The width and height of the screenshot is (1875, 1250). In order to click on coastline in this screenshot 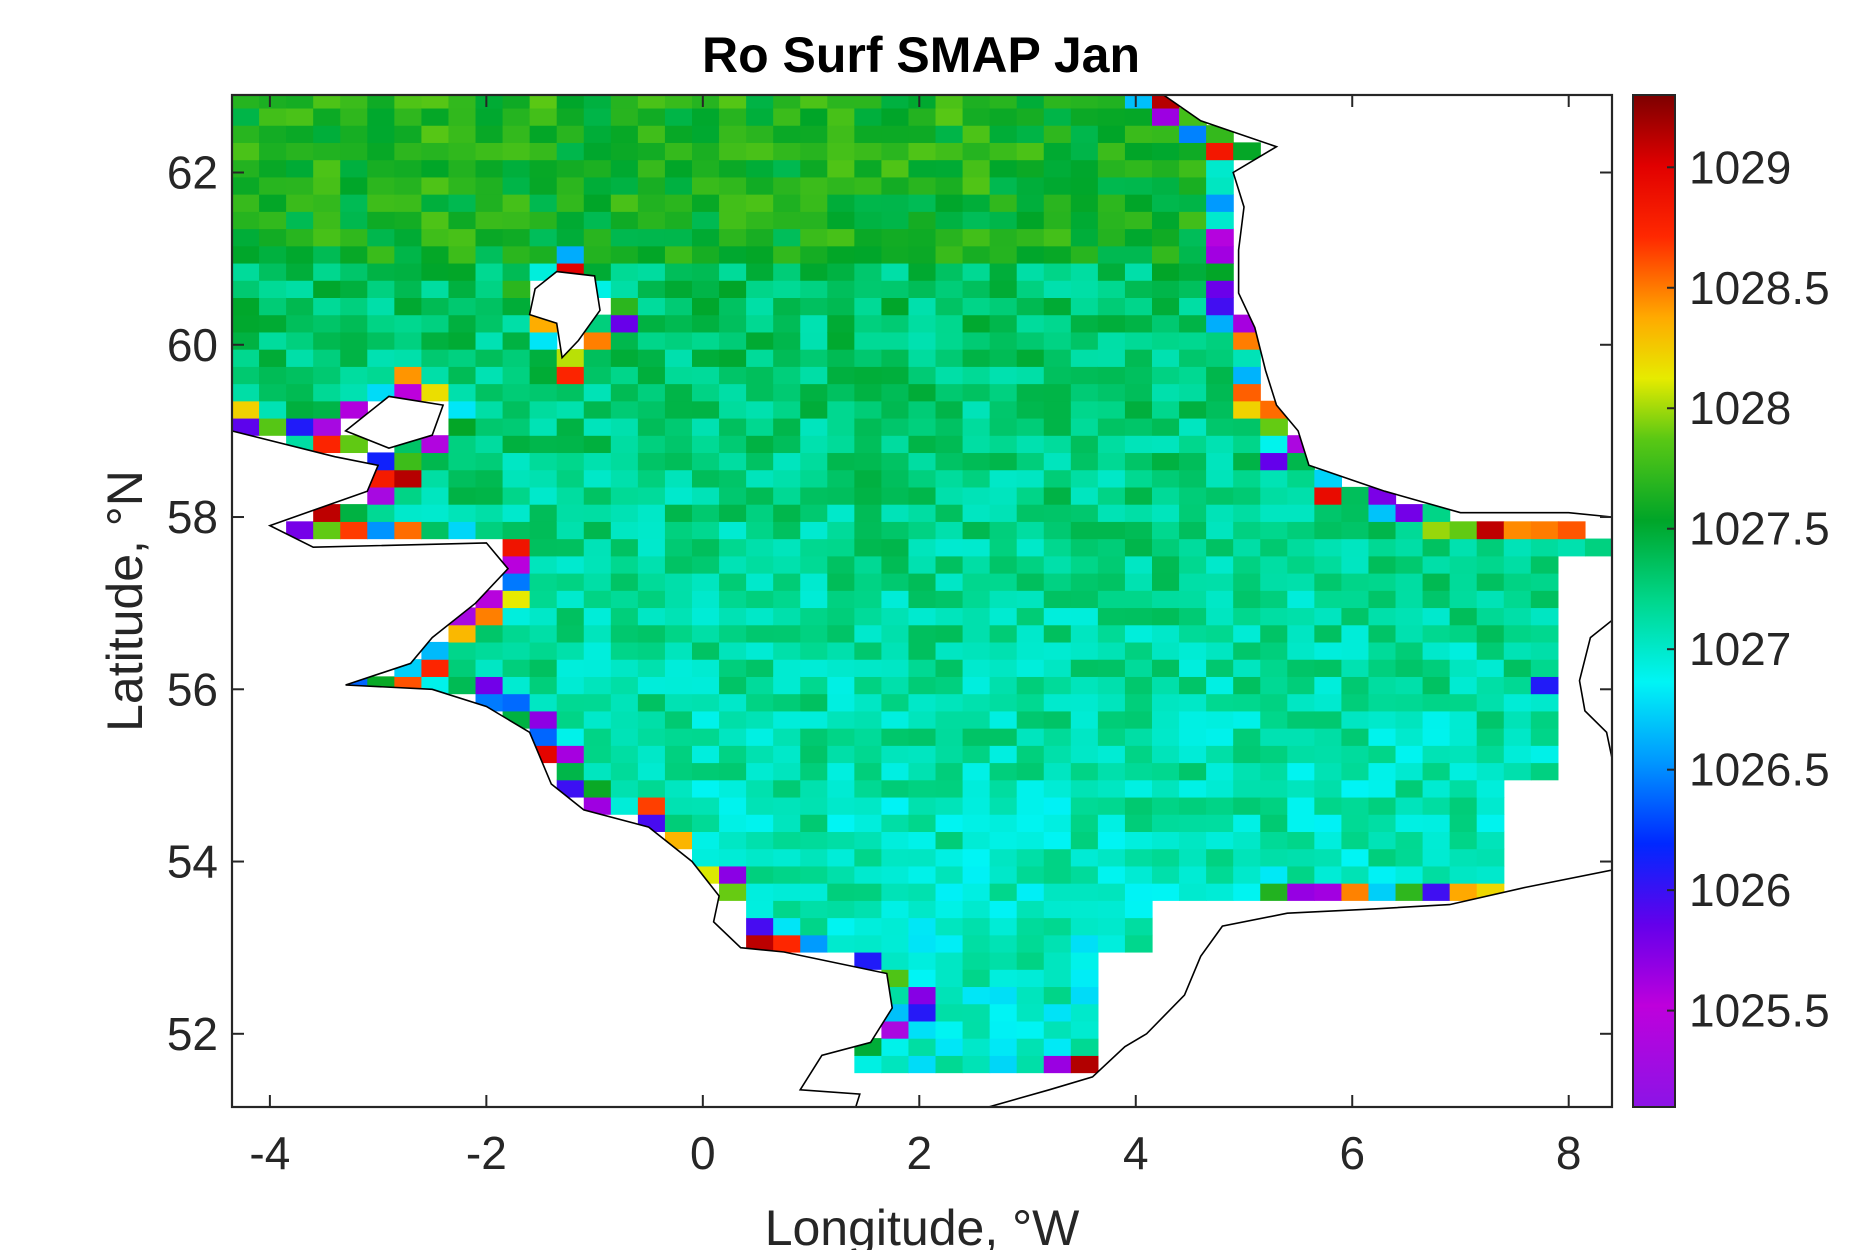, I will do `click(1298, 988)`.